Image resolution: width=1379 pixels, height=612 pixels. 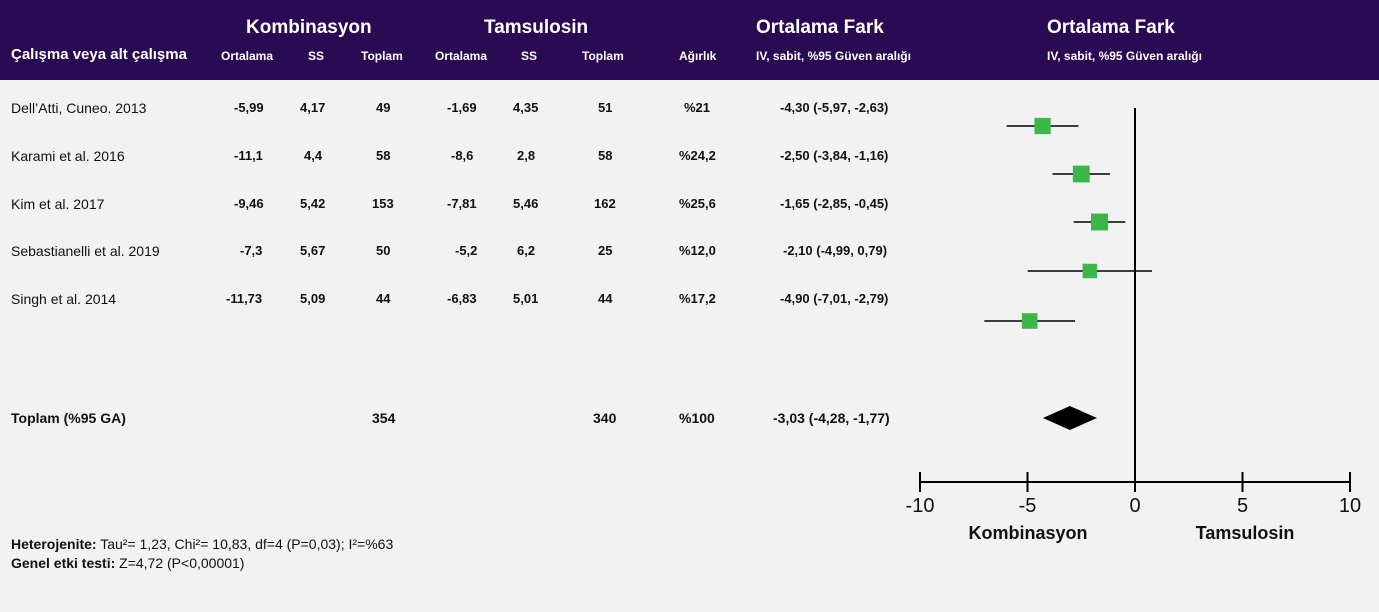 What do you see at coordinates (180, 563) in the screenshot?
I see `overall-effect-values: Z=4,72 (P<0,00001)` at bounding box center [180, 563].